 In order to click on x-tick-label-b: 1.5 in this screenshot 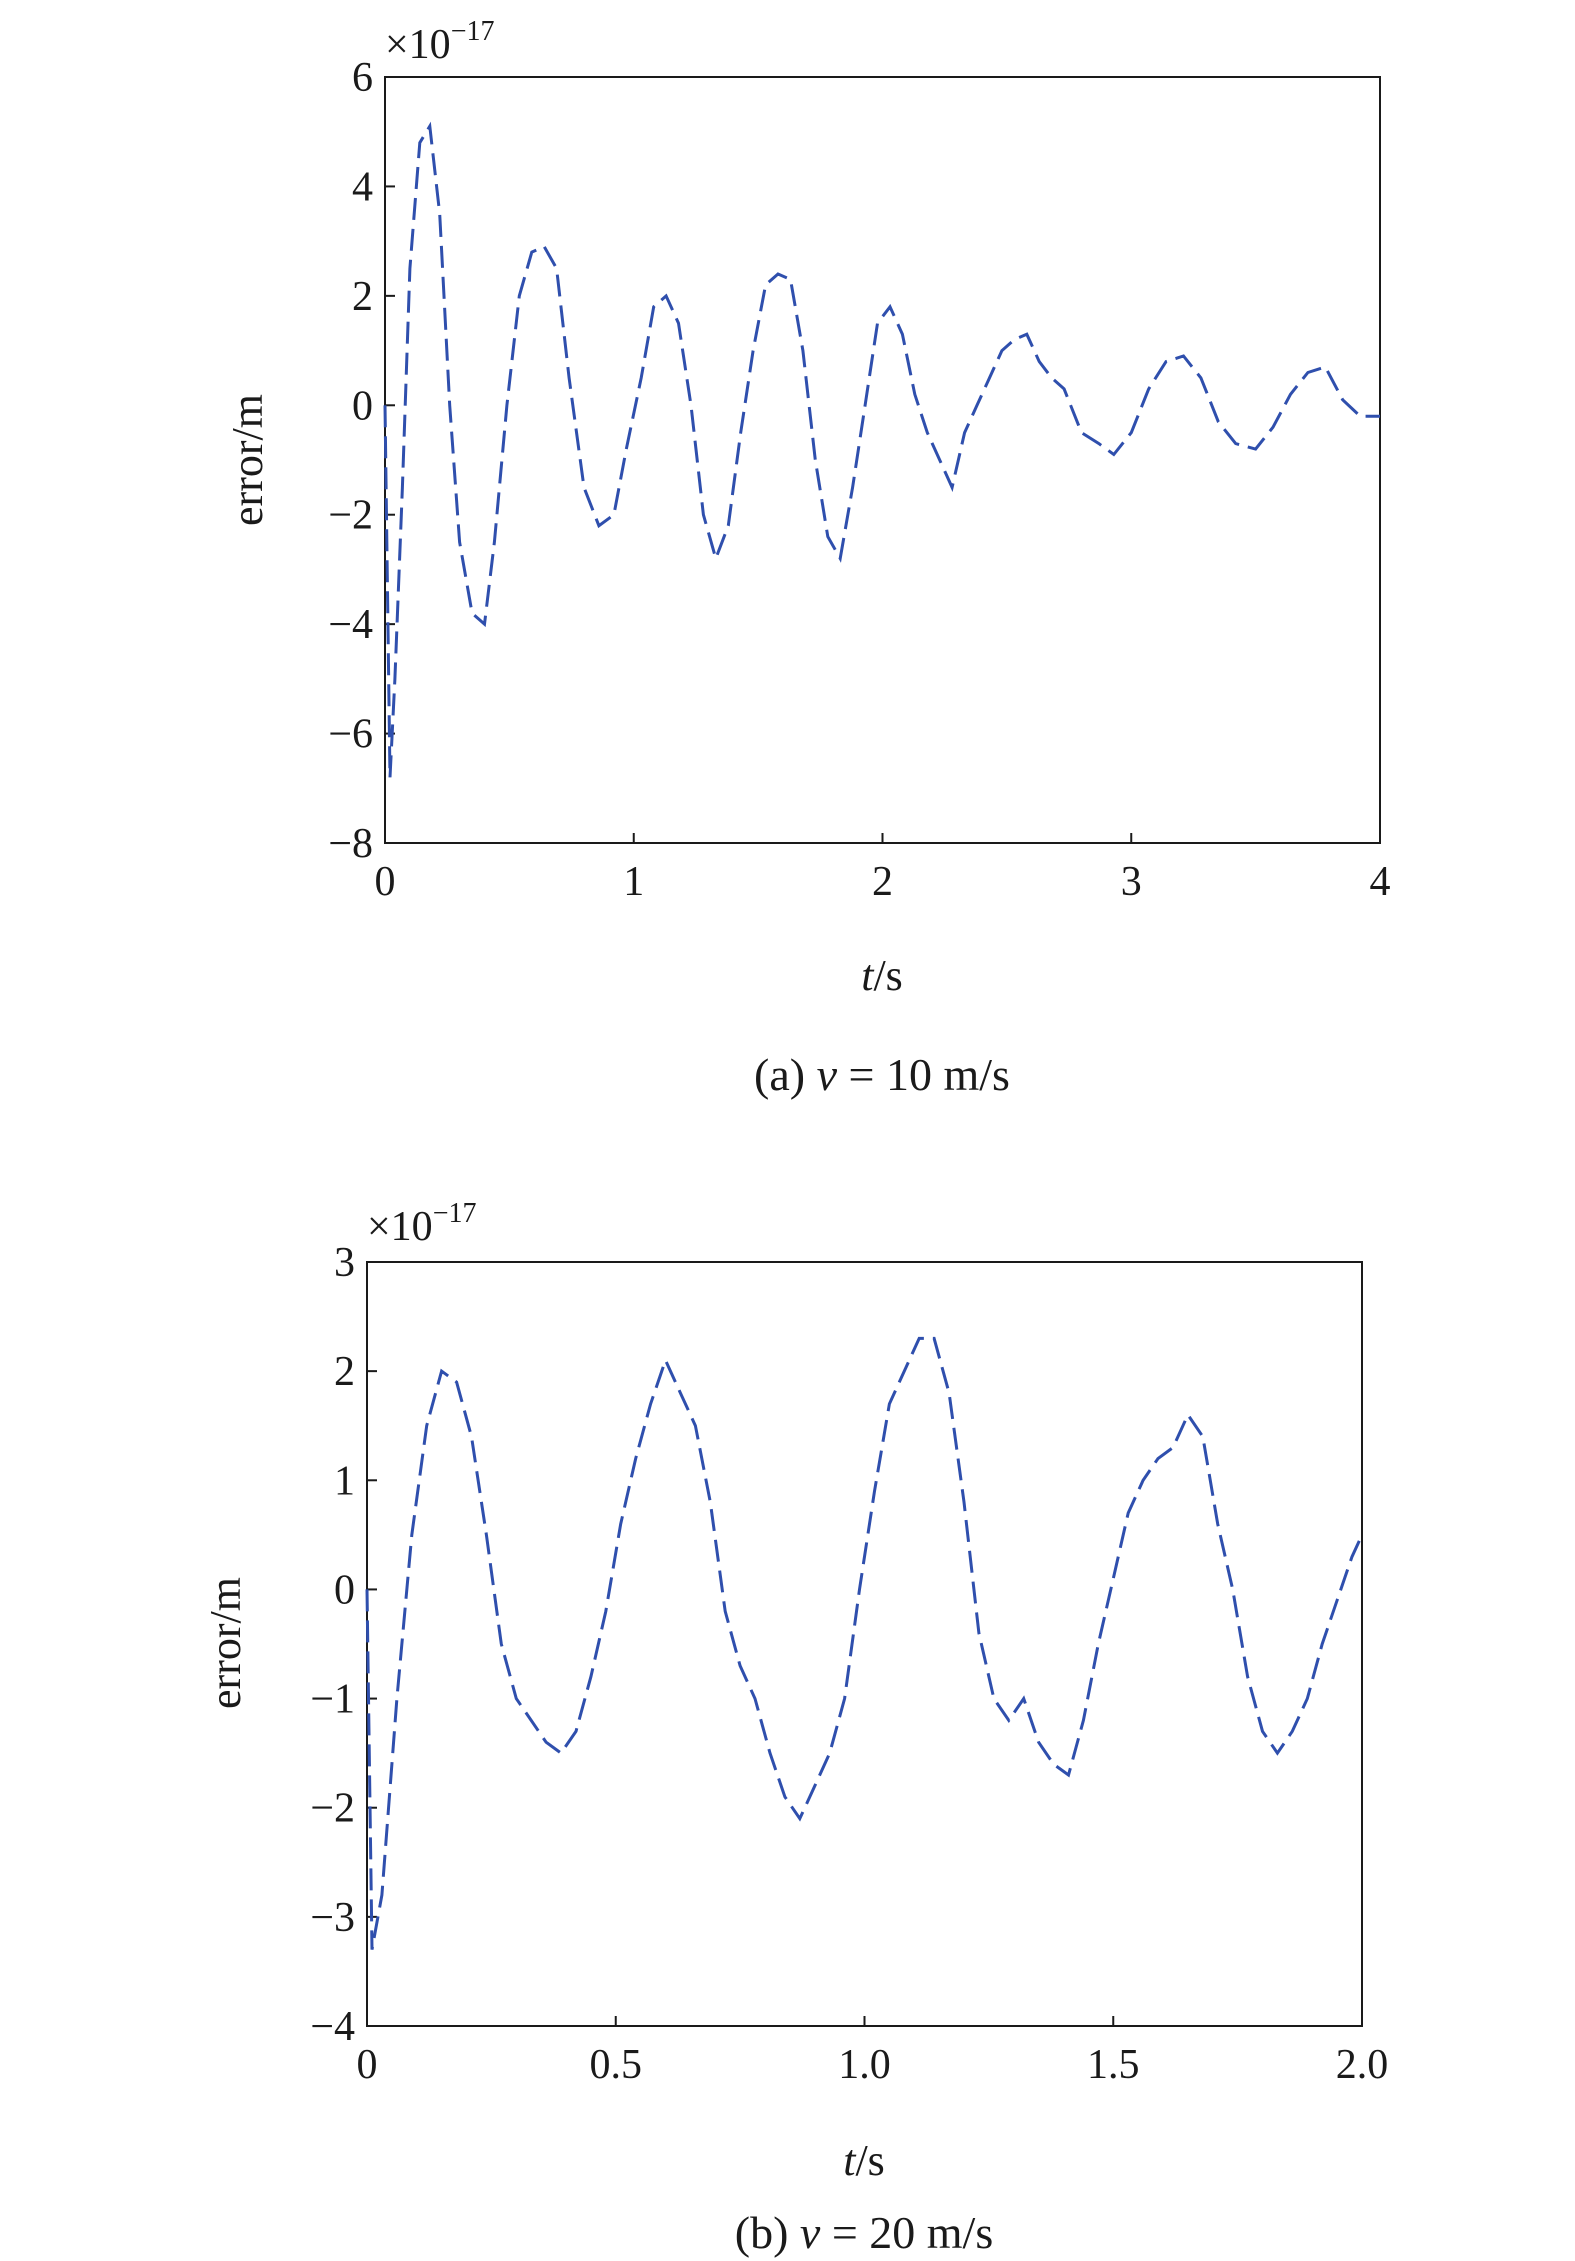, I will do `click(1113, 2065)`.